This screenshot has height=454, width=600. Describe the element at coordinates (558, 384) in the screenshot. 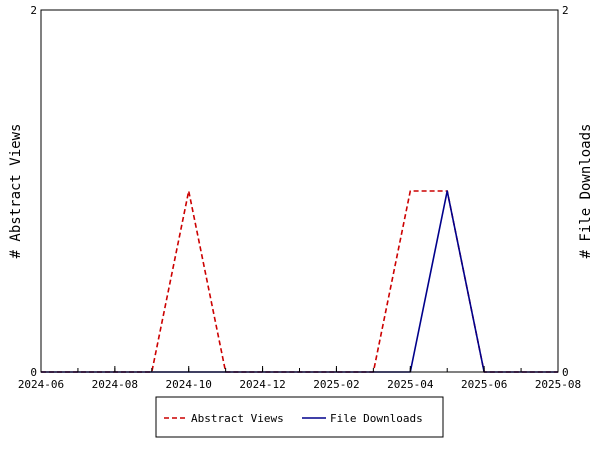

I see `x-tick-label: 2025-08` at that location.